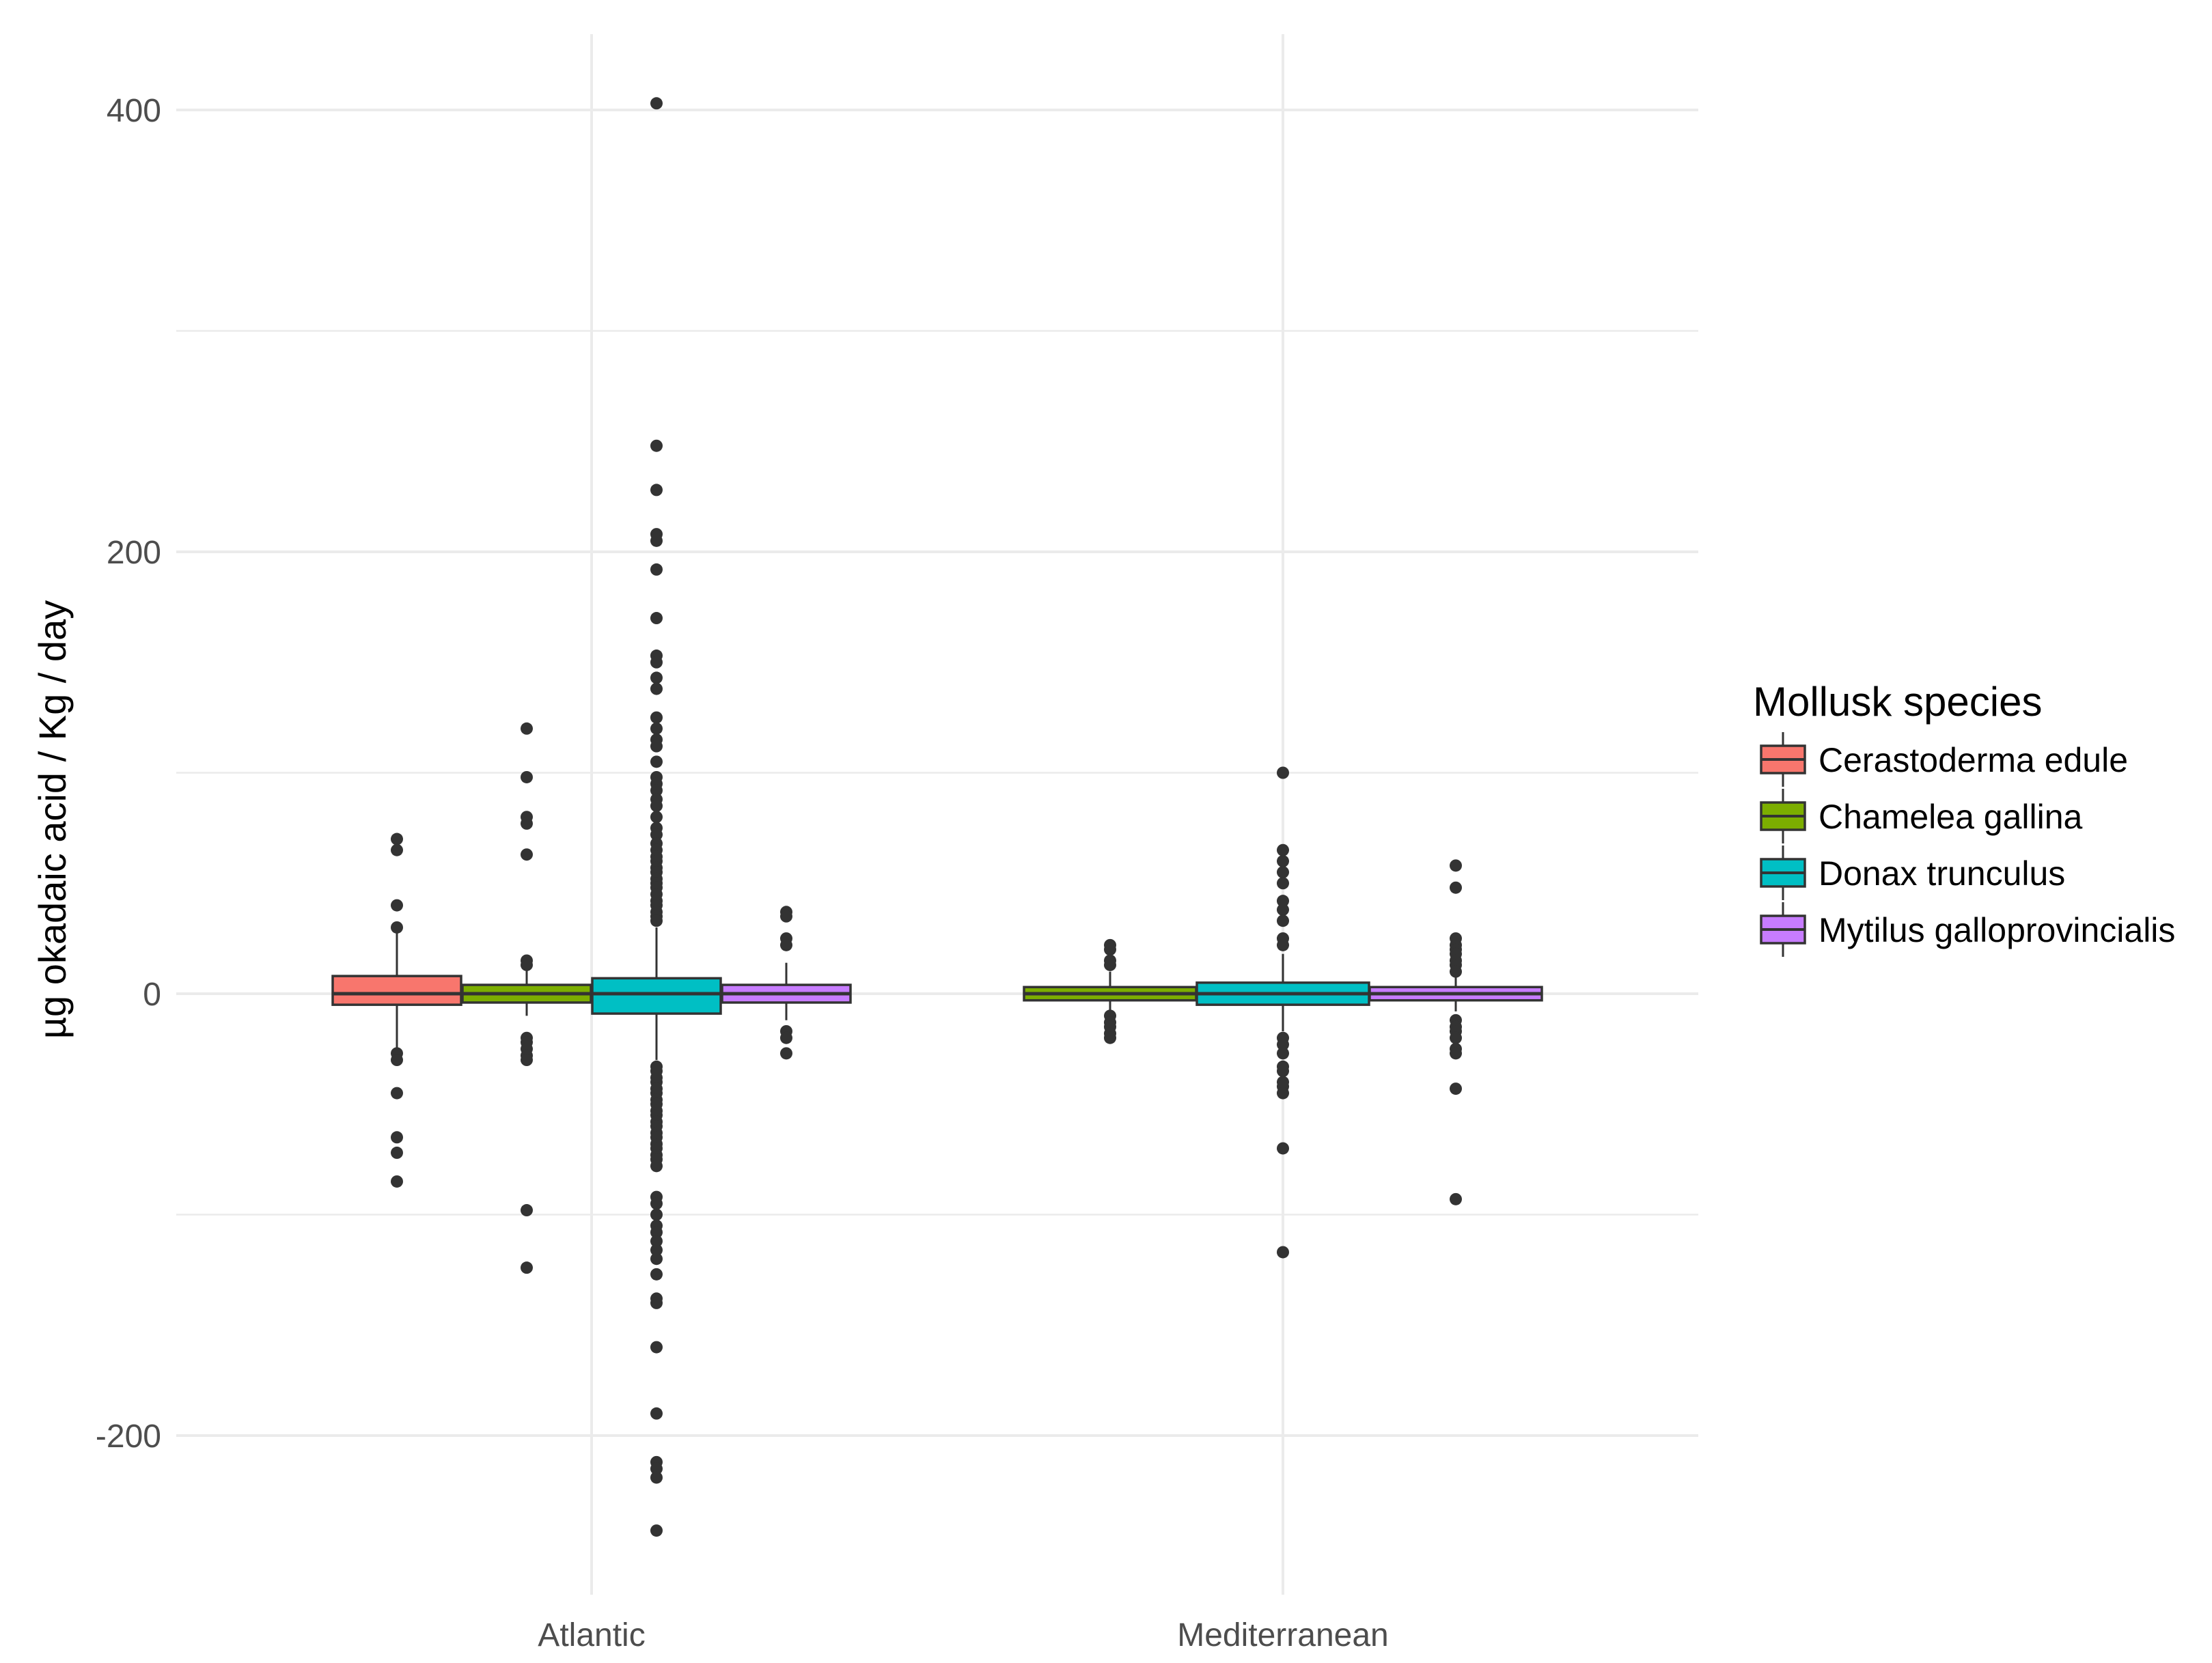  I want to click on legend-label: Mytilus galloprovincialis, so click(1997, 930).